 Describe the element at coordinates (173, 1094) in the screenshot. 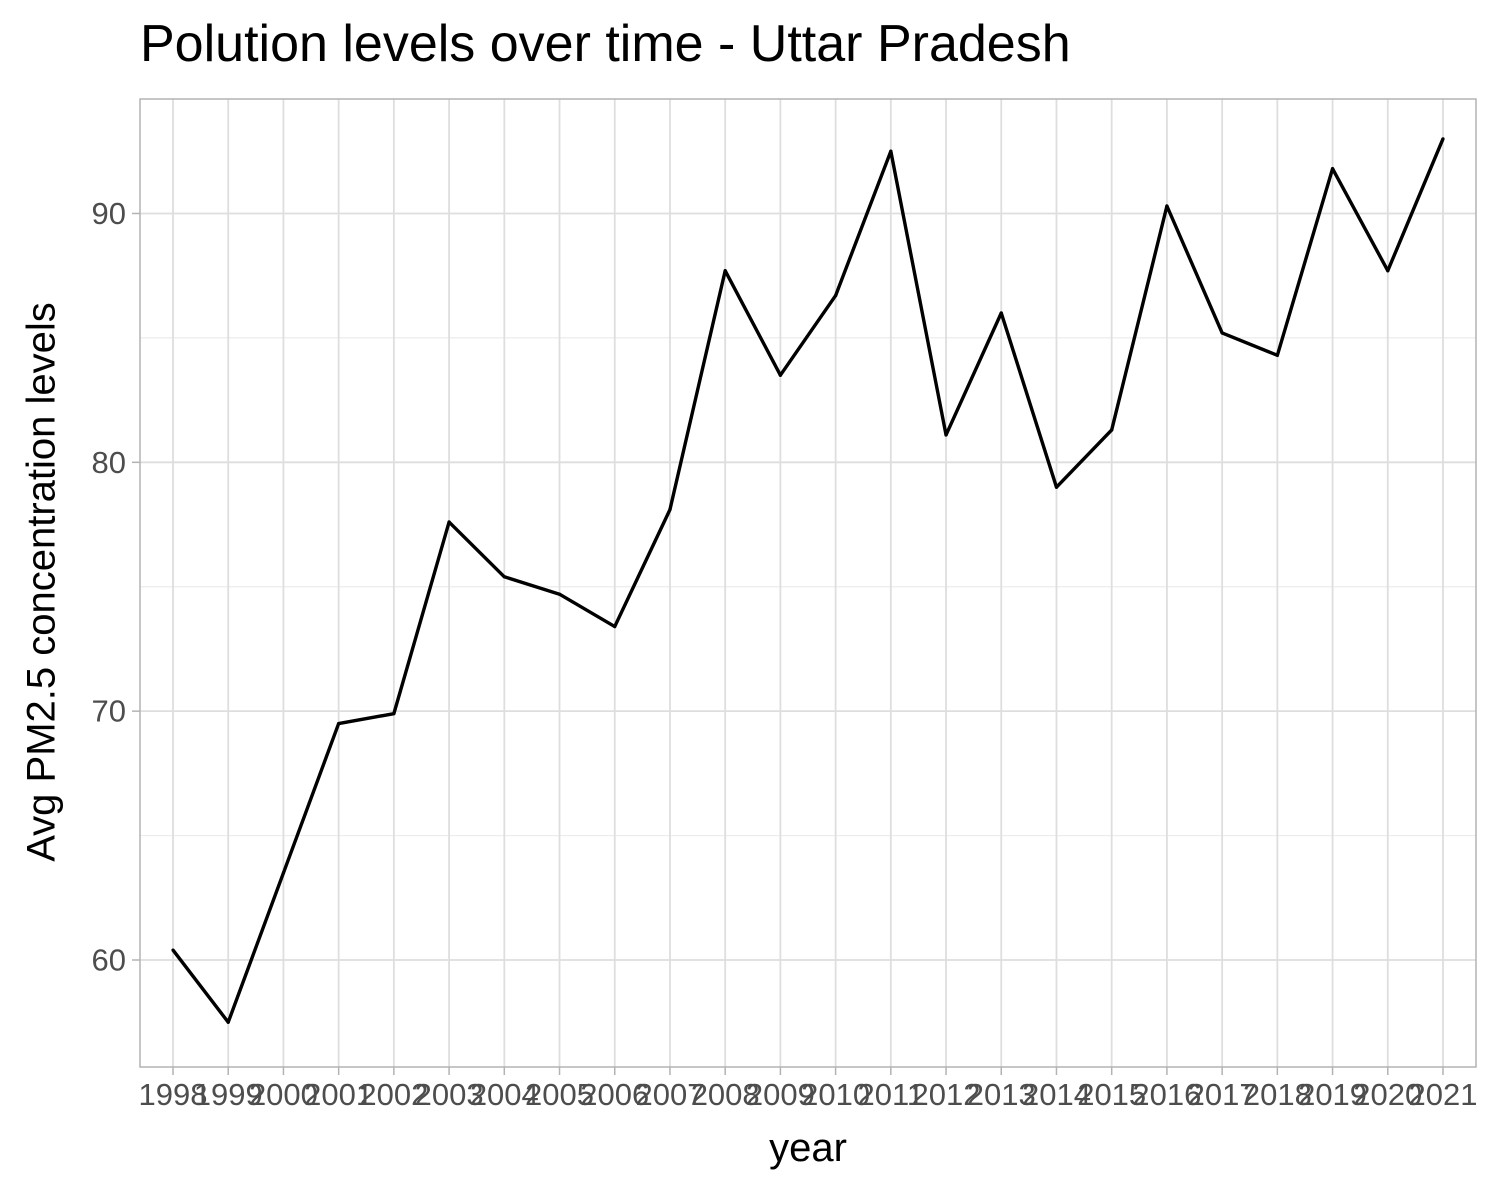

I see `x-tick-label: 1998` at that location.